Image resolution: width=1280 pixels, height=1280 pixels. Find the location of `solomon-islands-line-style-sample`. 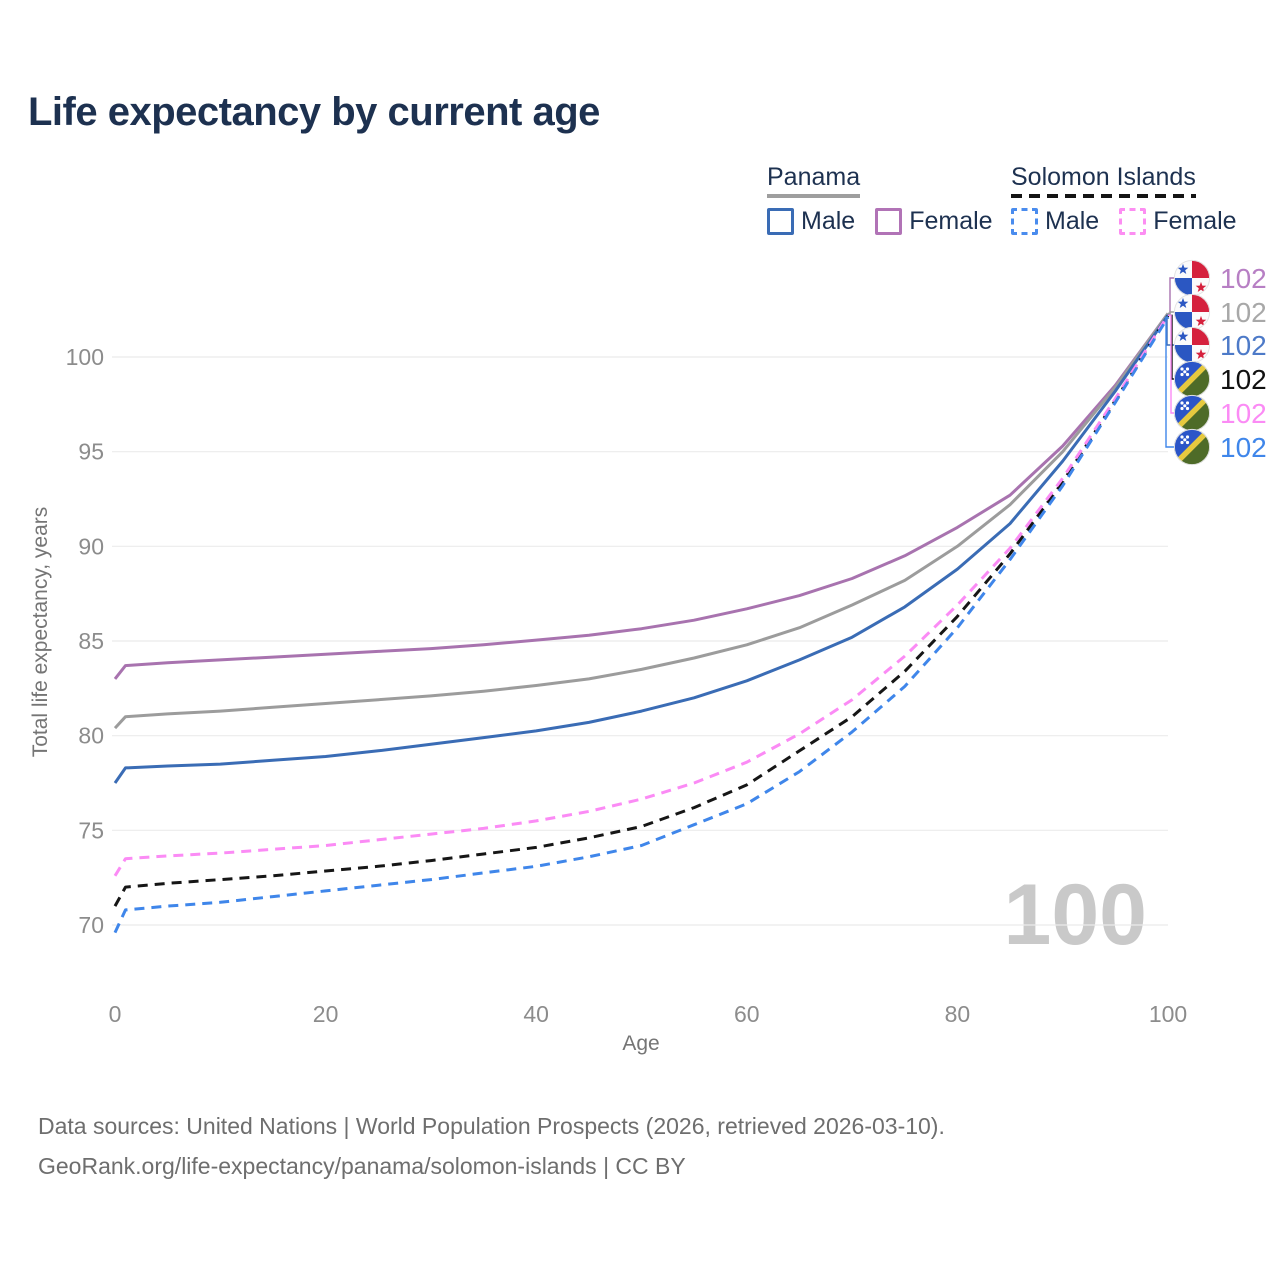

solomon-islands-line-style-sample is located at coordinates (1103, 196).